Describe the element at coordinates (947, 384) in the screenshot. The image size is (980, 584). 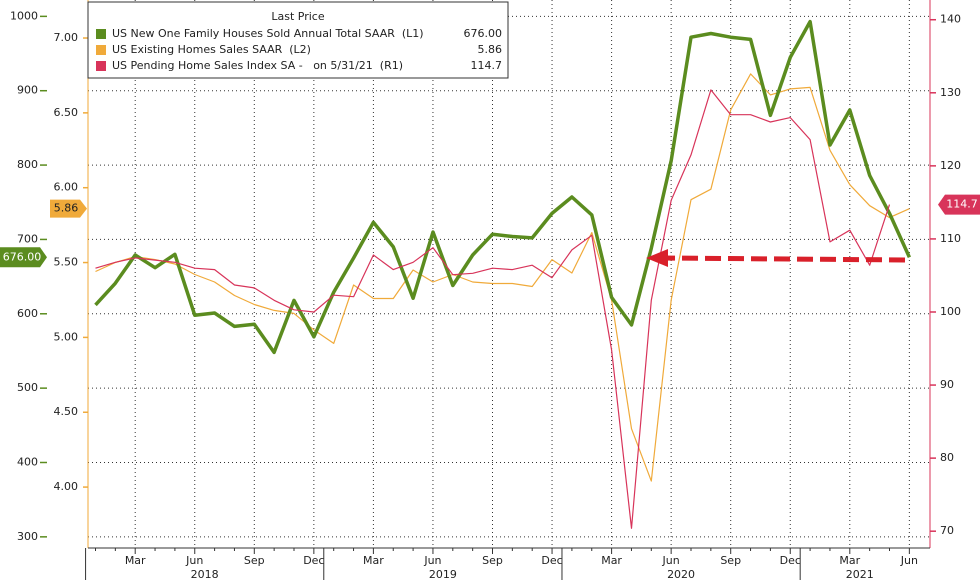
I see `y3-tick-label: 90` at that location.